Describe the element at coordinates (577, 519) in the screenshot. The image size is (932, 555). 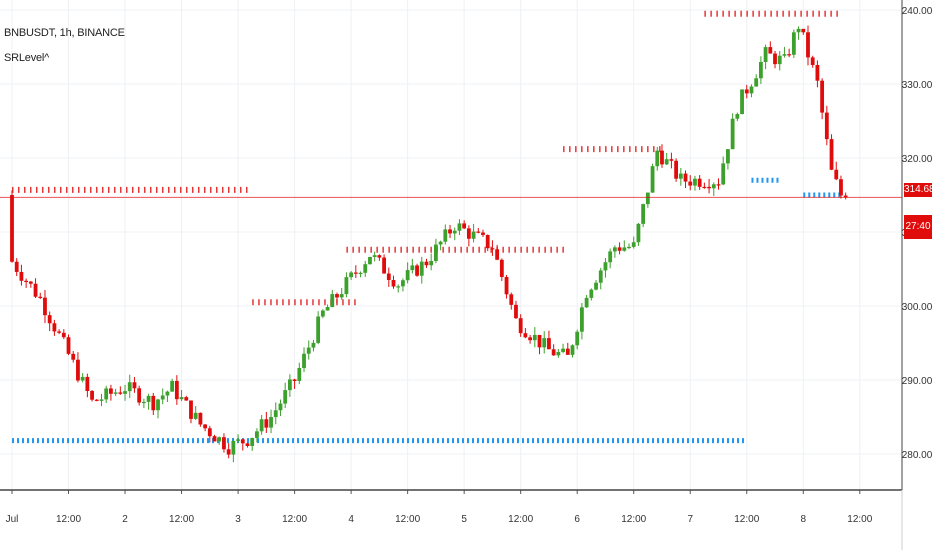
I see `x-tick-label: 6` at that location.